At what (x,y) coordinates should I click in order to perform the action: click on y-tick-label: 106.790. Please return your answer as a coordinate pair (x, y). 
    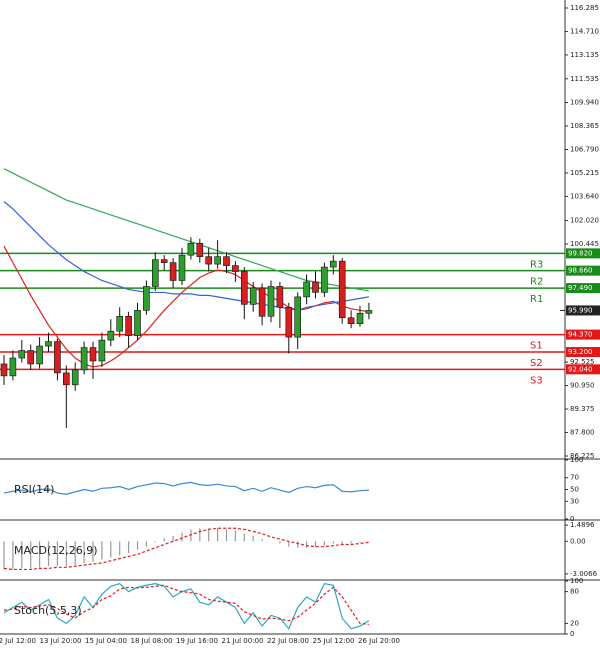
    Looking at the image, I should click on (584, 149).